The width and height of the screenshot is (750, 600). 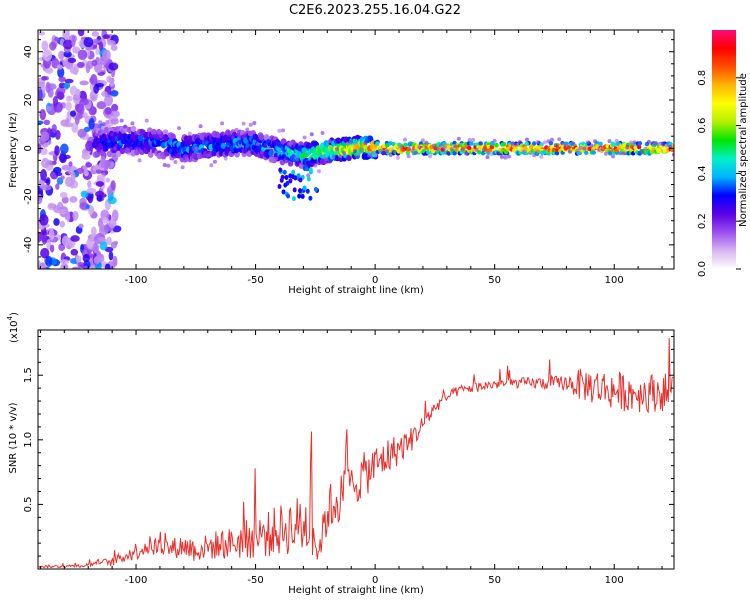 I want to click on snr-x-tick-label: -50, so click(x=255, y=580).